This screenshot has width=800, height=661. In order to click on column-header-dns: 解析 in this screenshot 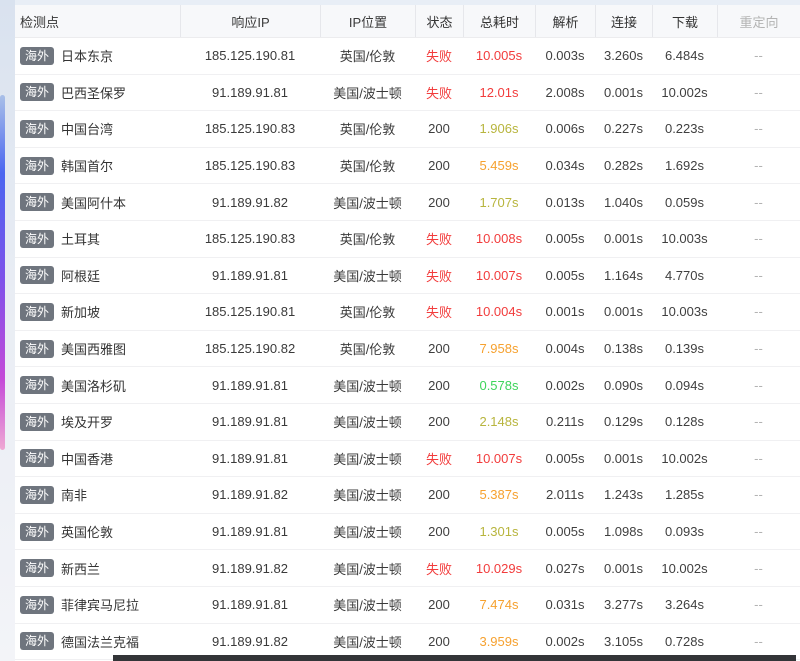, I will do `click(565, 21)`.